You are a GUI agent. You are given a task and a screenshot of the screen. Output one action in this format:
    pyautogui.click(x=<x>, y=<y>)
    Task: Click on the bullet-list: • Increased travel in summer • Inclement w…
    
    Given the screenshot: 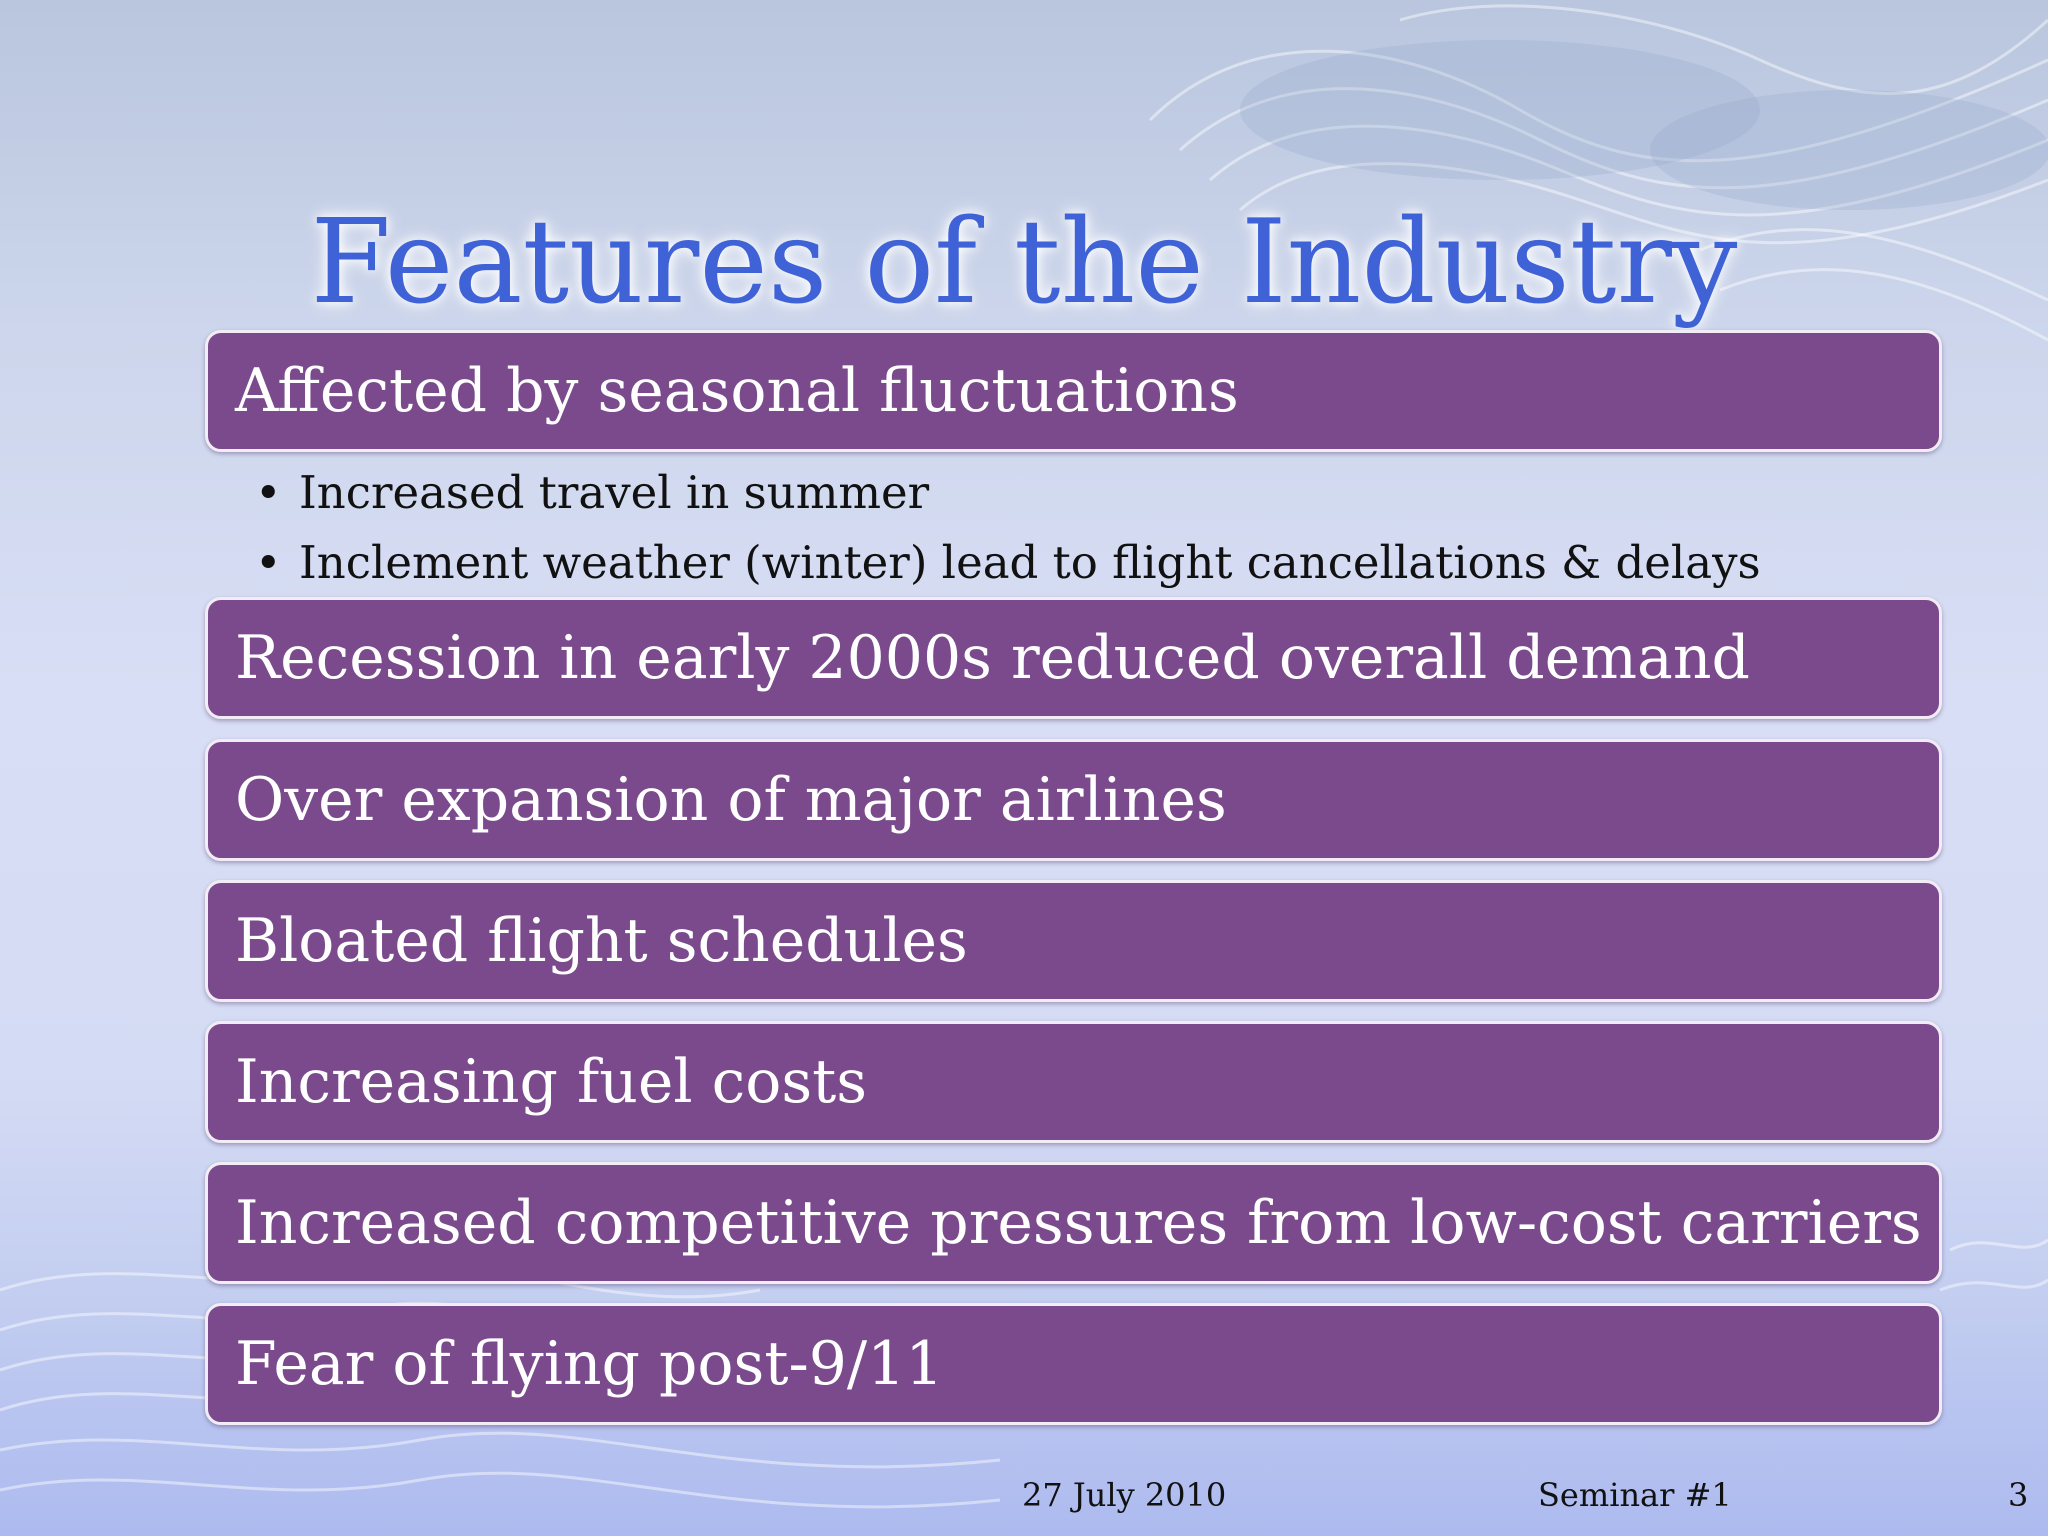 What is the action you would take?
    pyautogui.click(x=1008, y=528)
    